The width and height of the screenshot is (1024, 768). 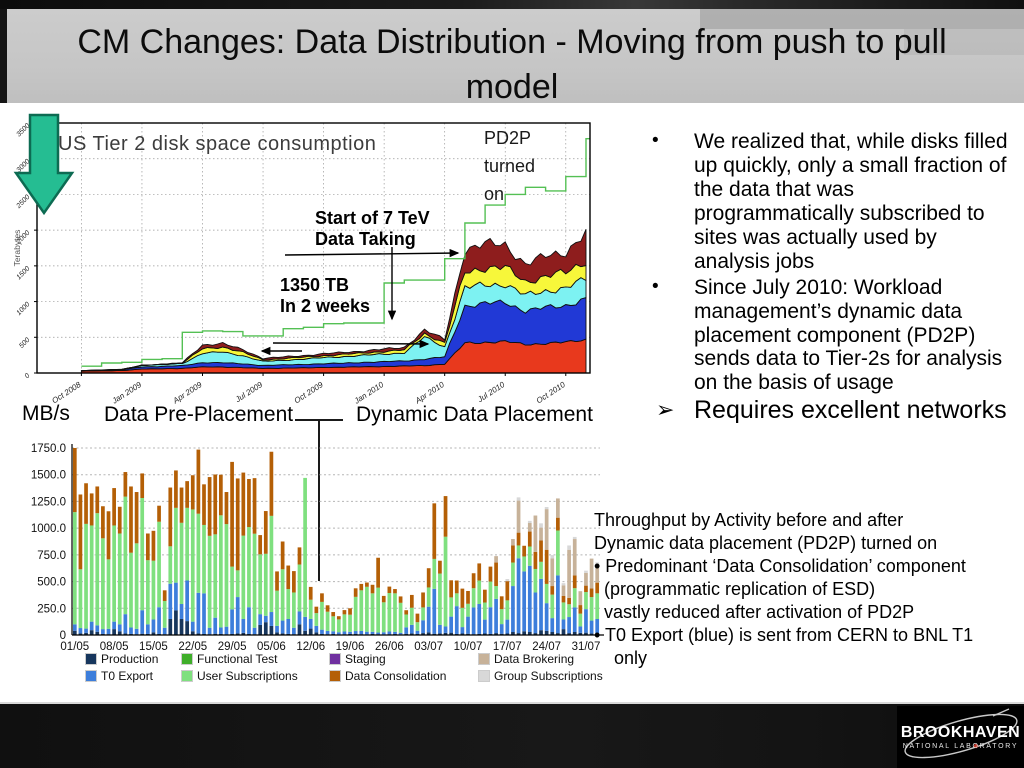 What do you see at coordinates (850, 410) in the screenshot?
I see `bullet-text: Requires excellent networks` at bounding box center [850, 410].